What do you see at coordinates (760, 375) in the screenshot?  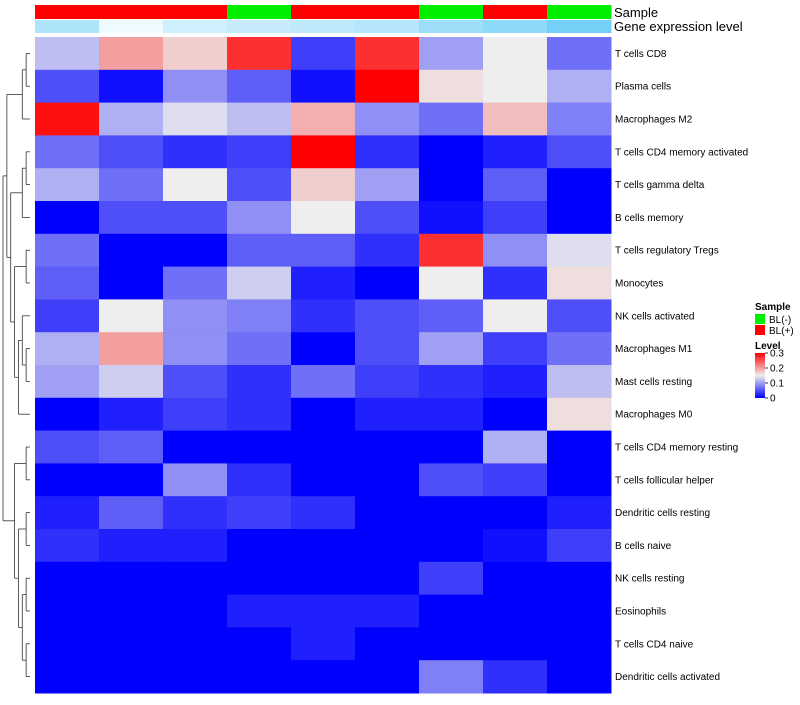 I see `legend-level-colorbar` at bounding box center [760, 375].